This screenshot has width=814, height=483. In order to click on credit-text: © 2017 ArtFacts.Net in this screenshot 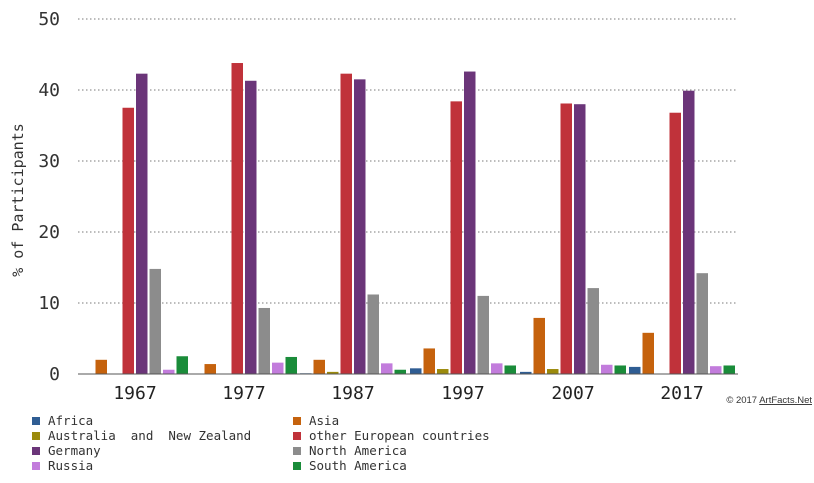, I will do `click(769, 400)`.